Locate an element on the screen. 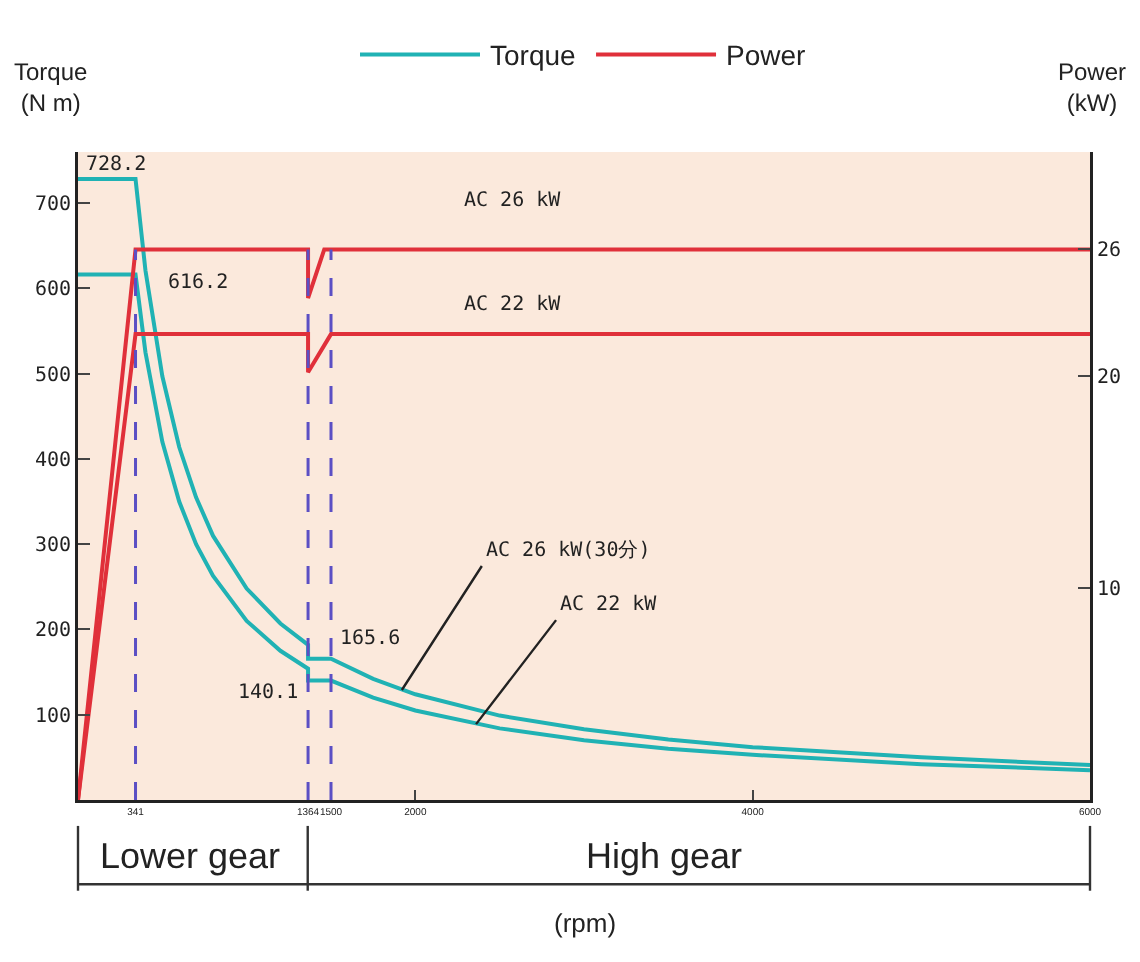 Image resolution: width=1140 pixels, height=962 pixels. y2-tick-label: 10 is located at coordinates (1109, 590).